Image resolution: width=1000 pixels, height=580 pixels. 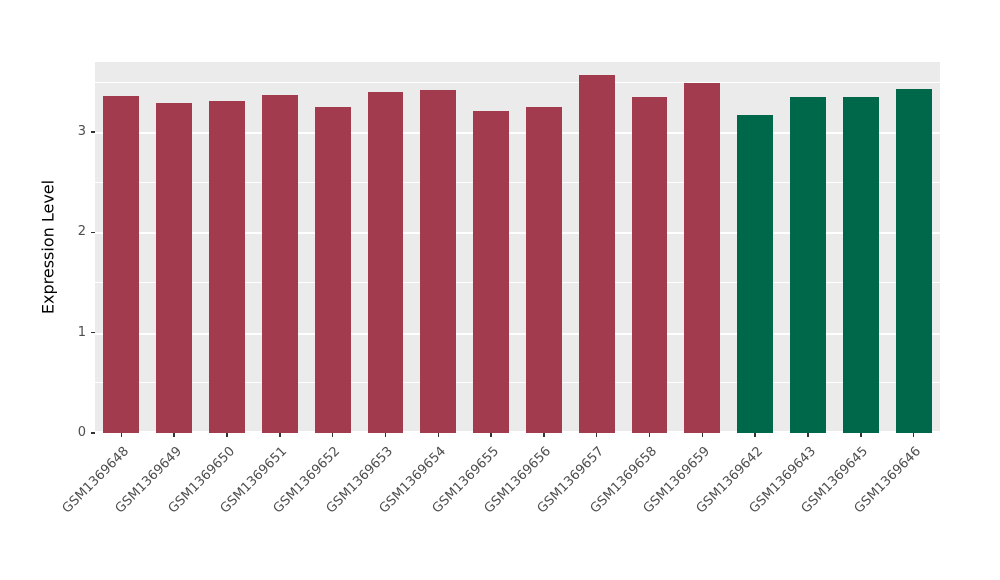 I want to click on y-tick-label: 2, so click(x=81, y=232).